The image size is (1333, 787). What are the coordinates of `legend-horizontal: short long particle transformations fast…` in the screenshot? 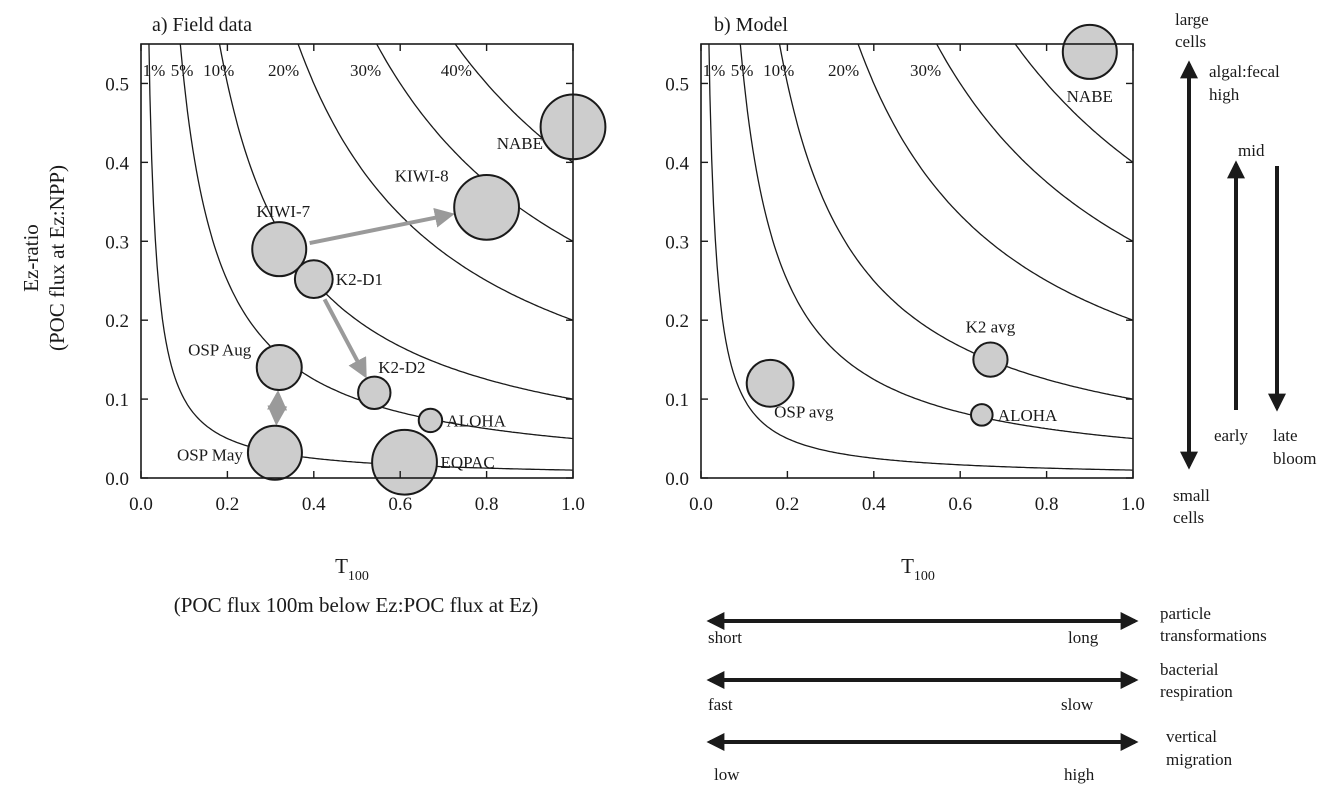 It's located at (986, 694).